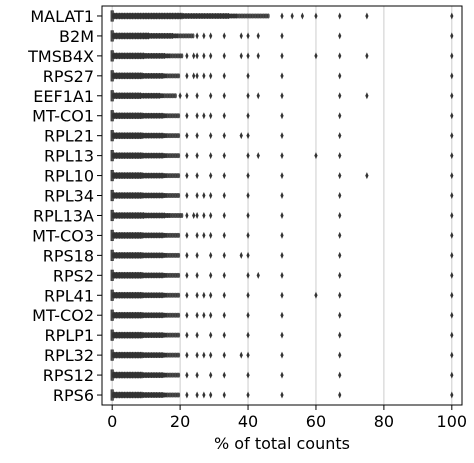 This screenshot has width=474, height=463. Describe the element at coordinates (282, 443) in the screenshot. I see `x-axis-title: % of total counts` at that location.